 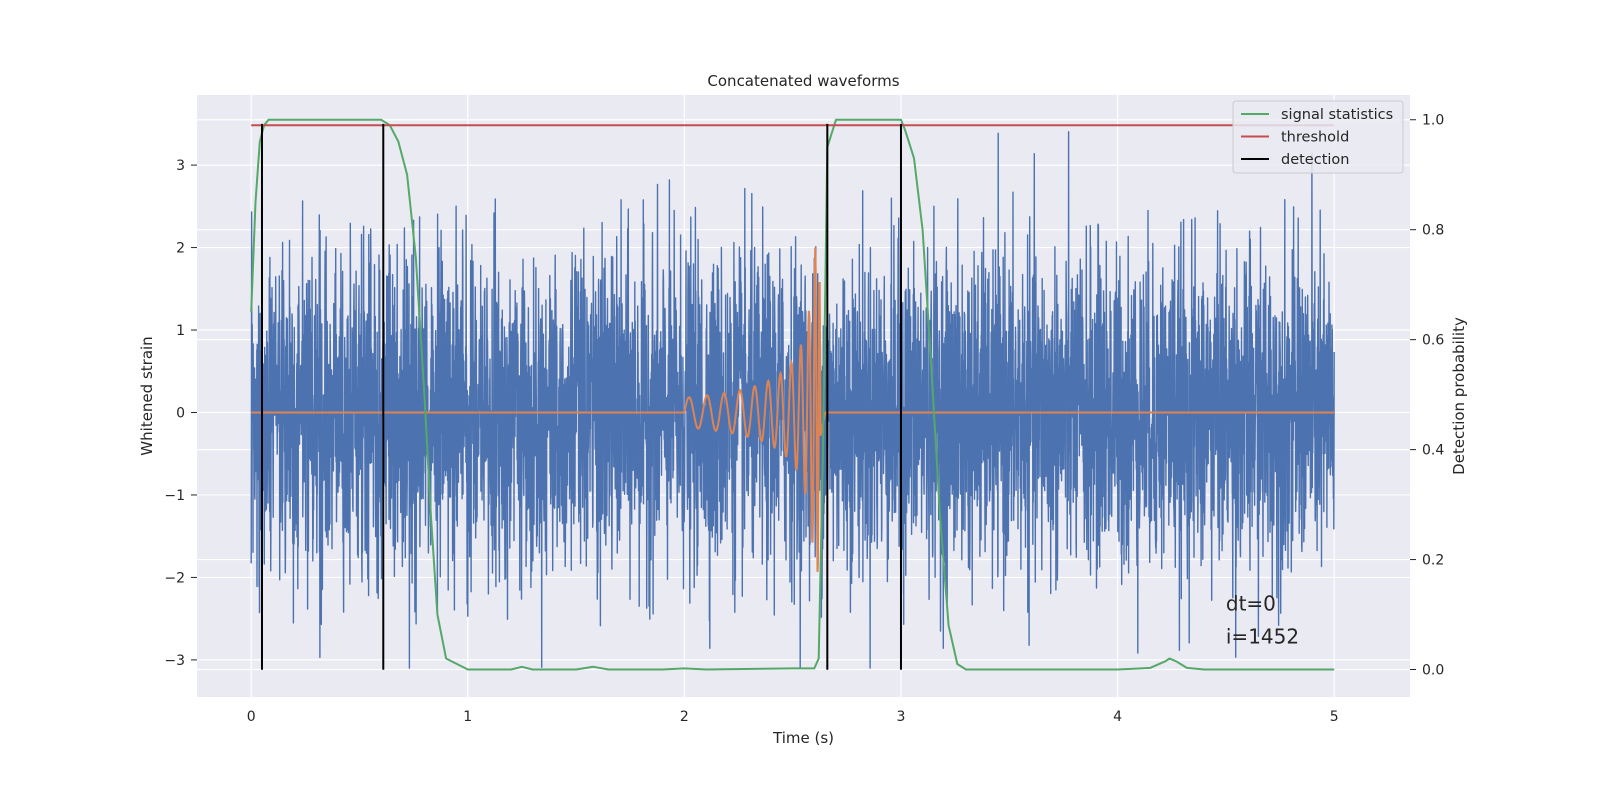 I want to click on y-axis-label-left: Whitened strain, so click(x=147, y=395).